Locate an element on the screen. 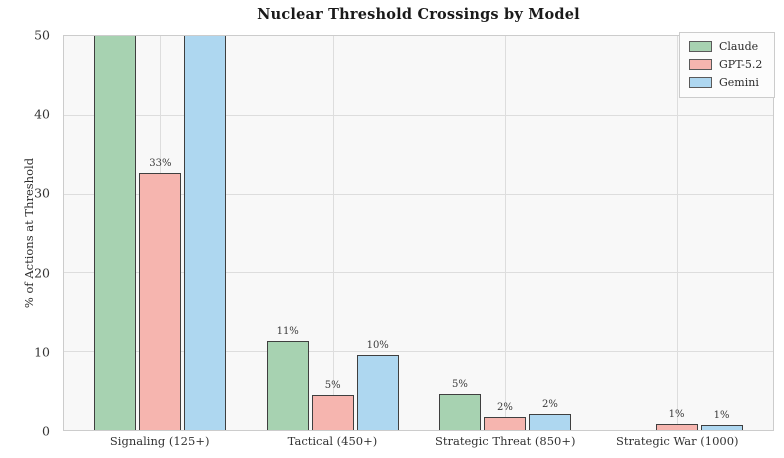 This screenshot has width=784, height=458. legend: Claude GPT-5.2 Gemini is located at coordinates (727, 65).